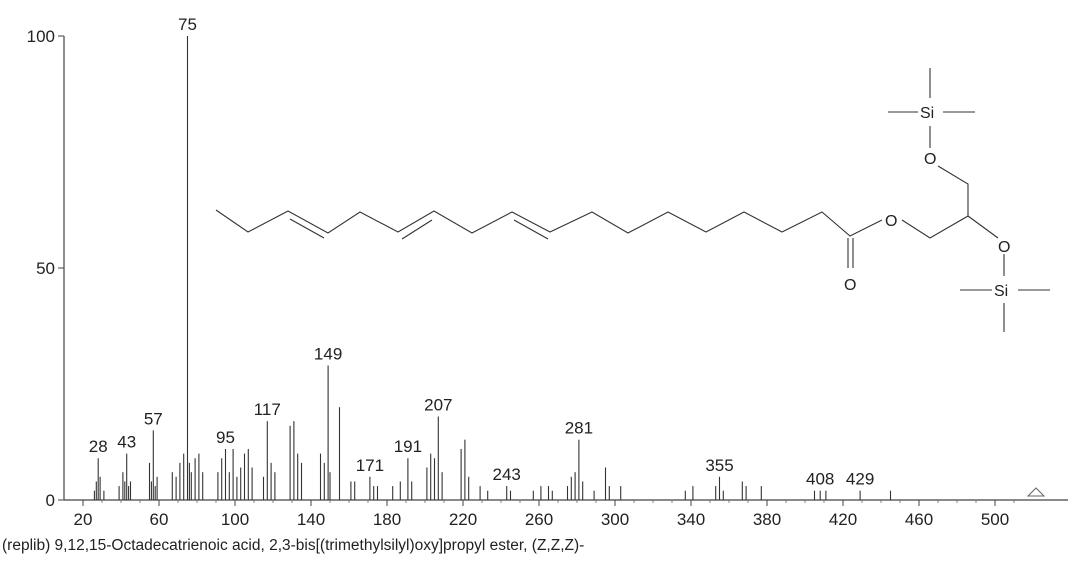 The height and width of the screenshot is (564, 1078). I want to click on structure-atoms: Si O O O O Si, so click(927, 202).